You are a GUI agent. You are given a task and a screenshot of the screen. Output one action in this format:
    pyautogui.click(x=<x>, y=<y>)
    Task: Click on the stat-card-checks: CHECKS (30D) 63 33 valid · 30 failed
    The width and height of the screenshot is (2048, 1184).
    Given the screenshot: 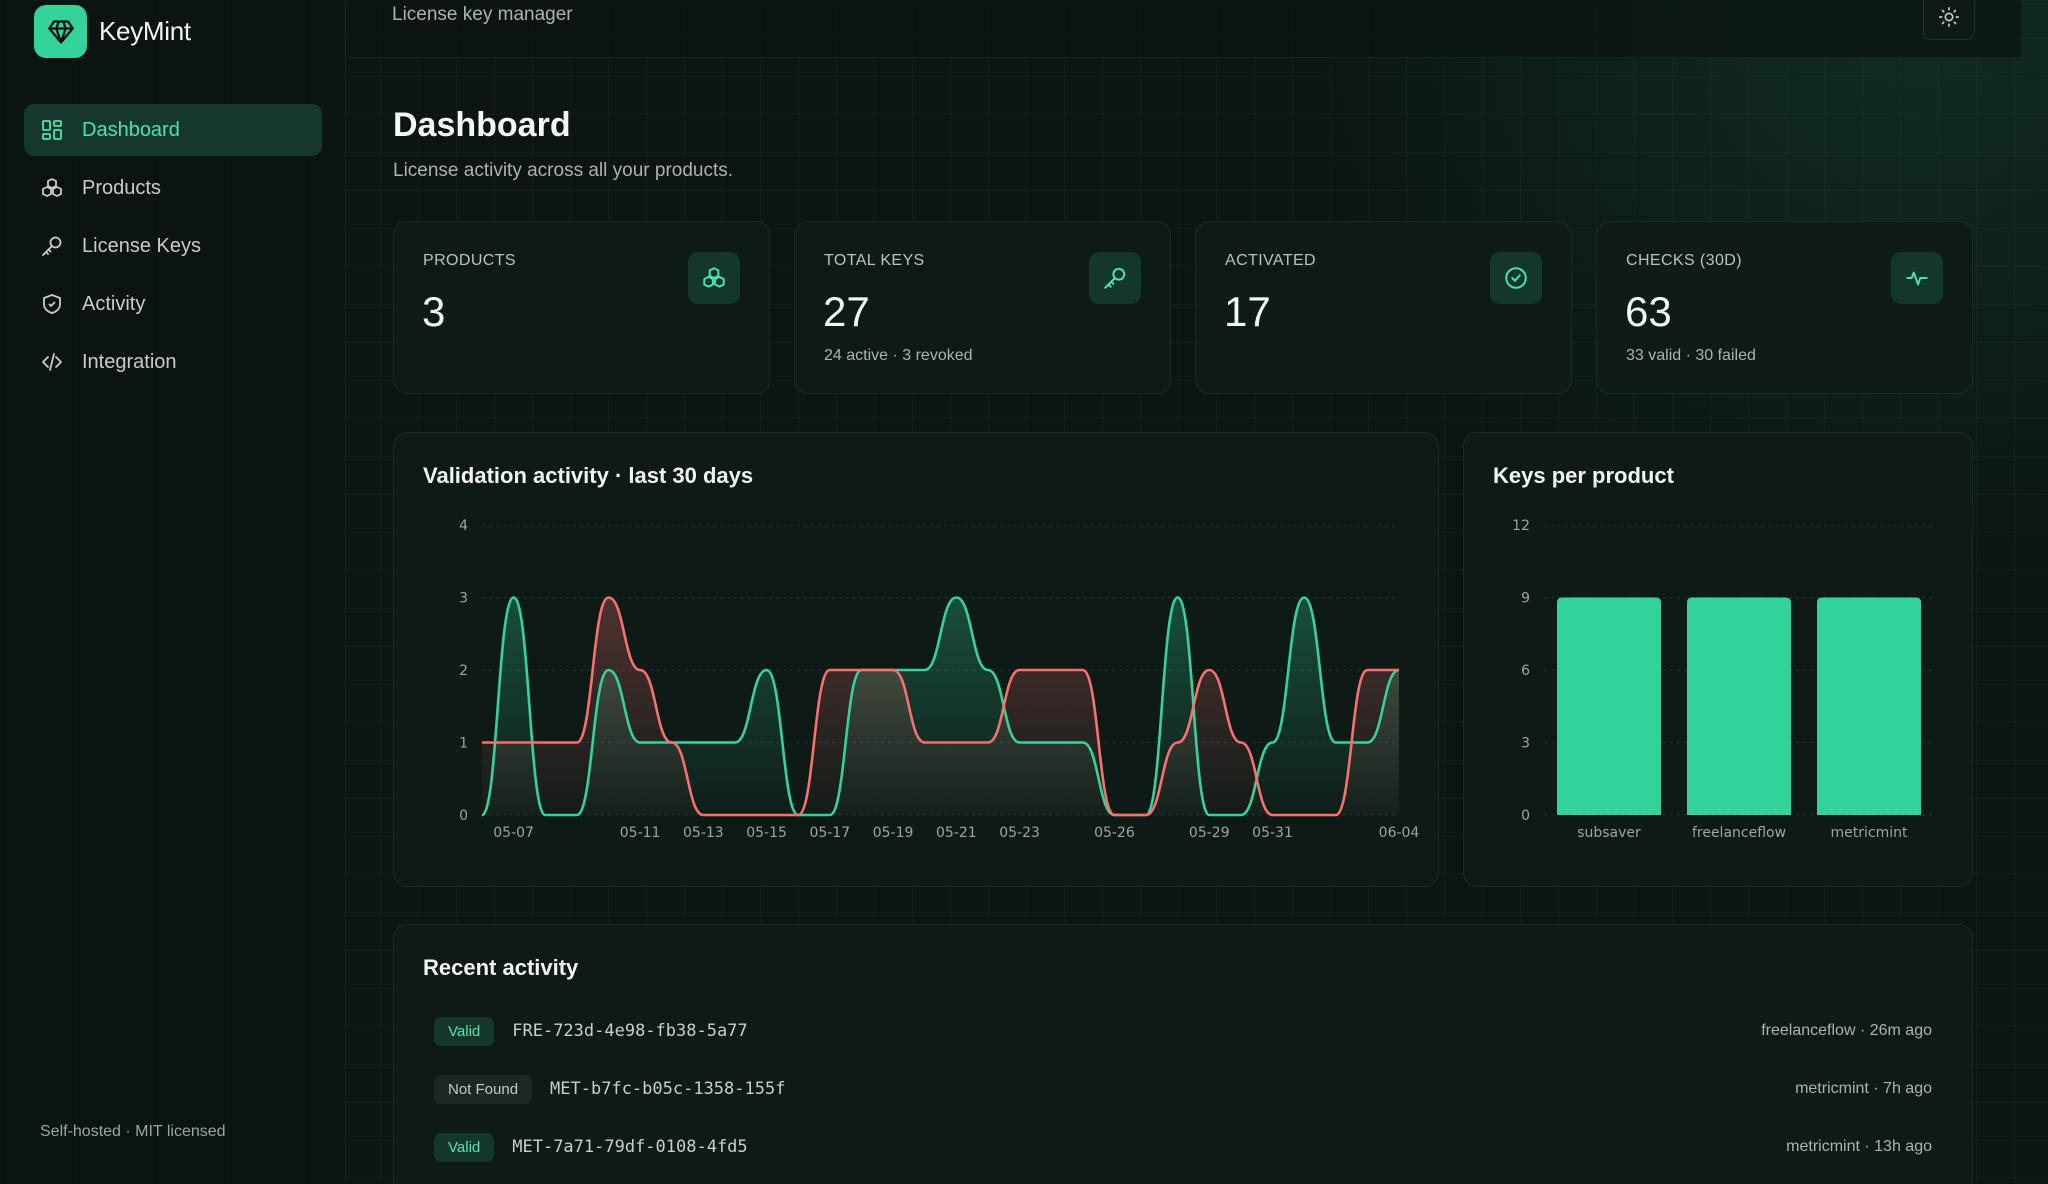 What is the action you would take?
    pyautogui.click(x=1784, y=307)
    